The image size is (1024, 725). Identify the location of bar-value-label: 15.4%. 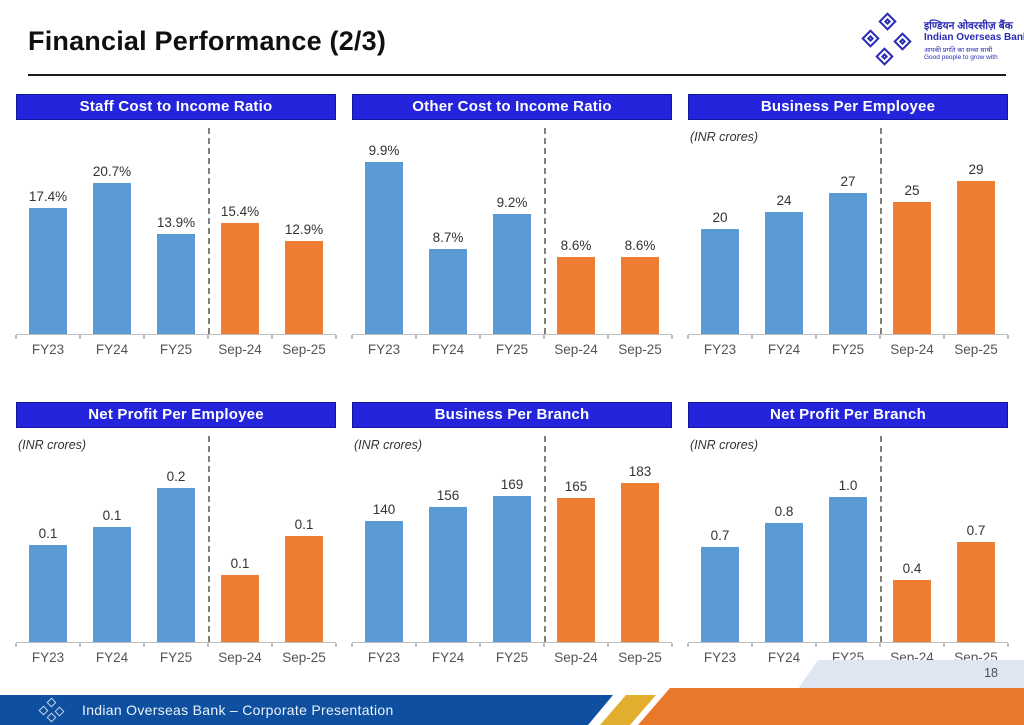
(240, 211).